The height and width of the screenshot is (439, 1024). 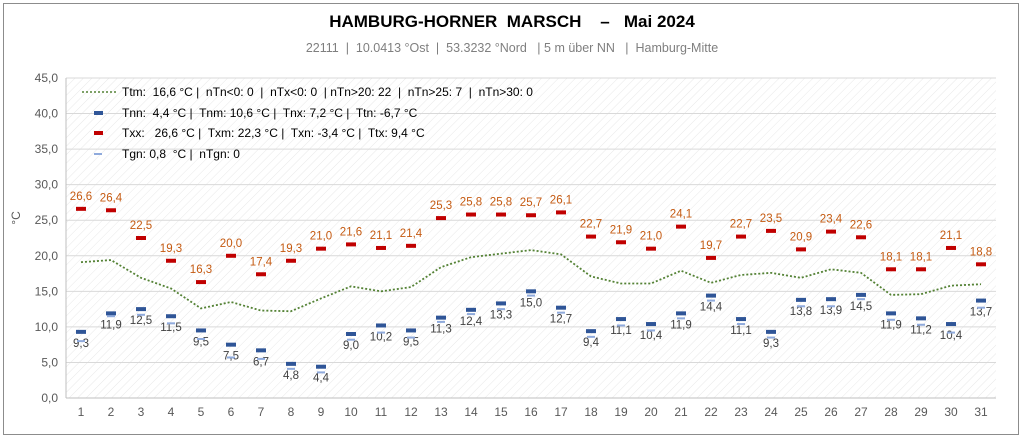 I want to click on legend-marker-tmin, so click(x=98, y=113).